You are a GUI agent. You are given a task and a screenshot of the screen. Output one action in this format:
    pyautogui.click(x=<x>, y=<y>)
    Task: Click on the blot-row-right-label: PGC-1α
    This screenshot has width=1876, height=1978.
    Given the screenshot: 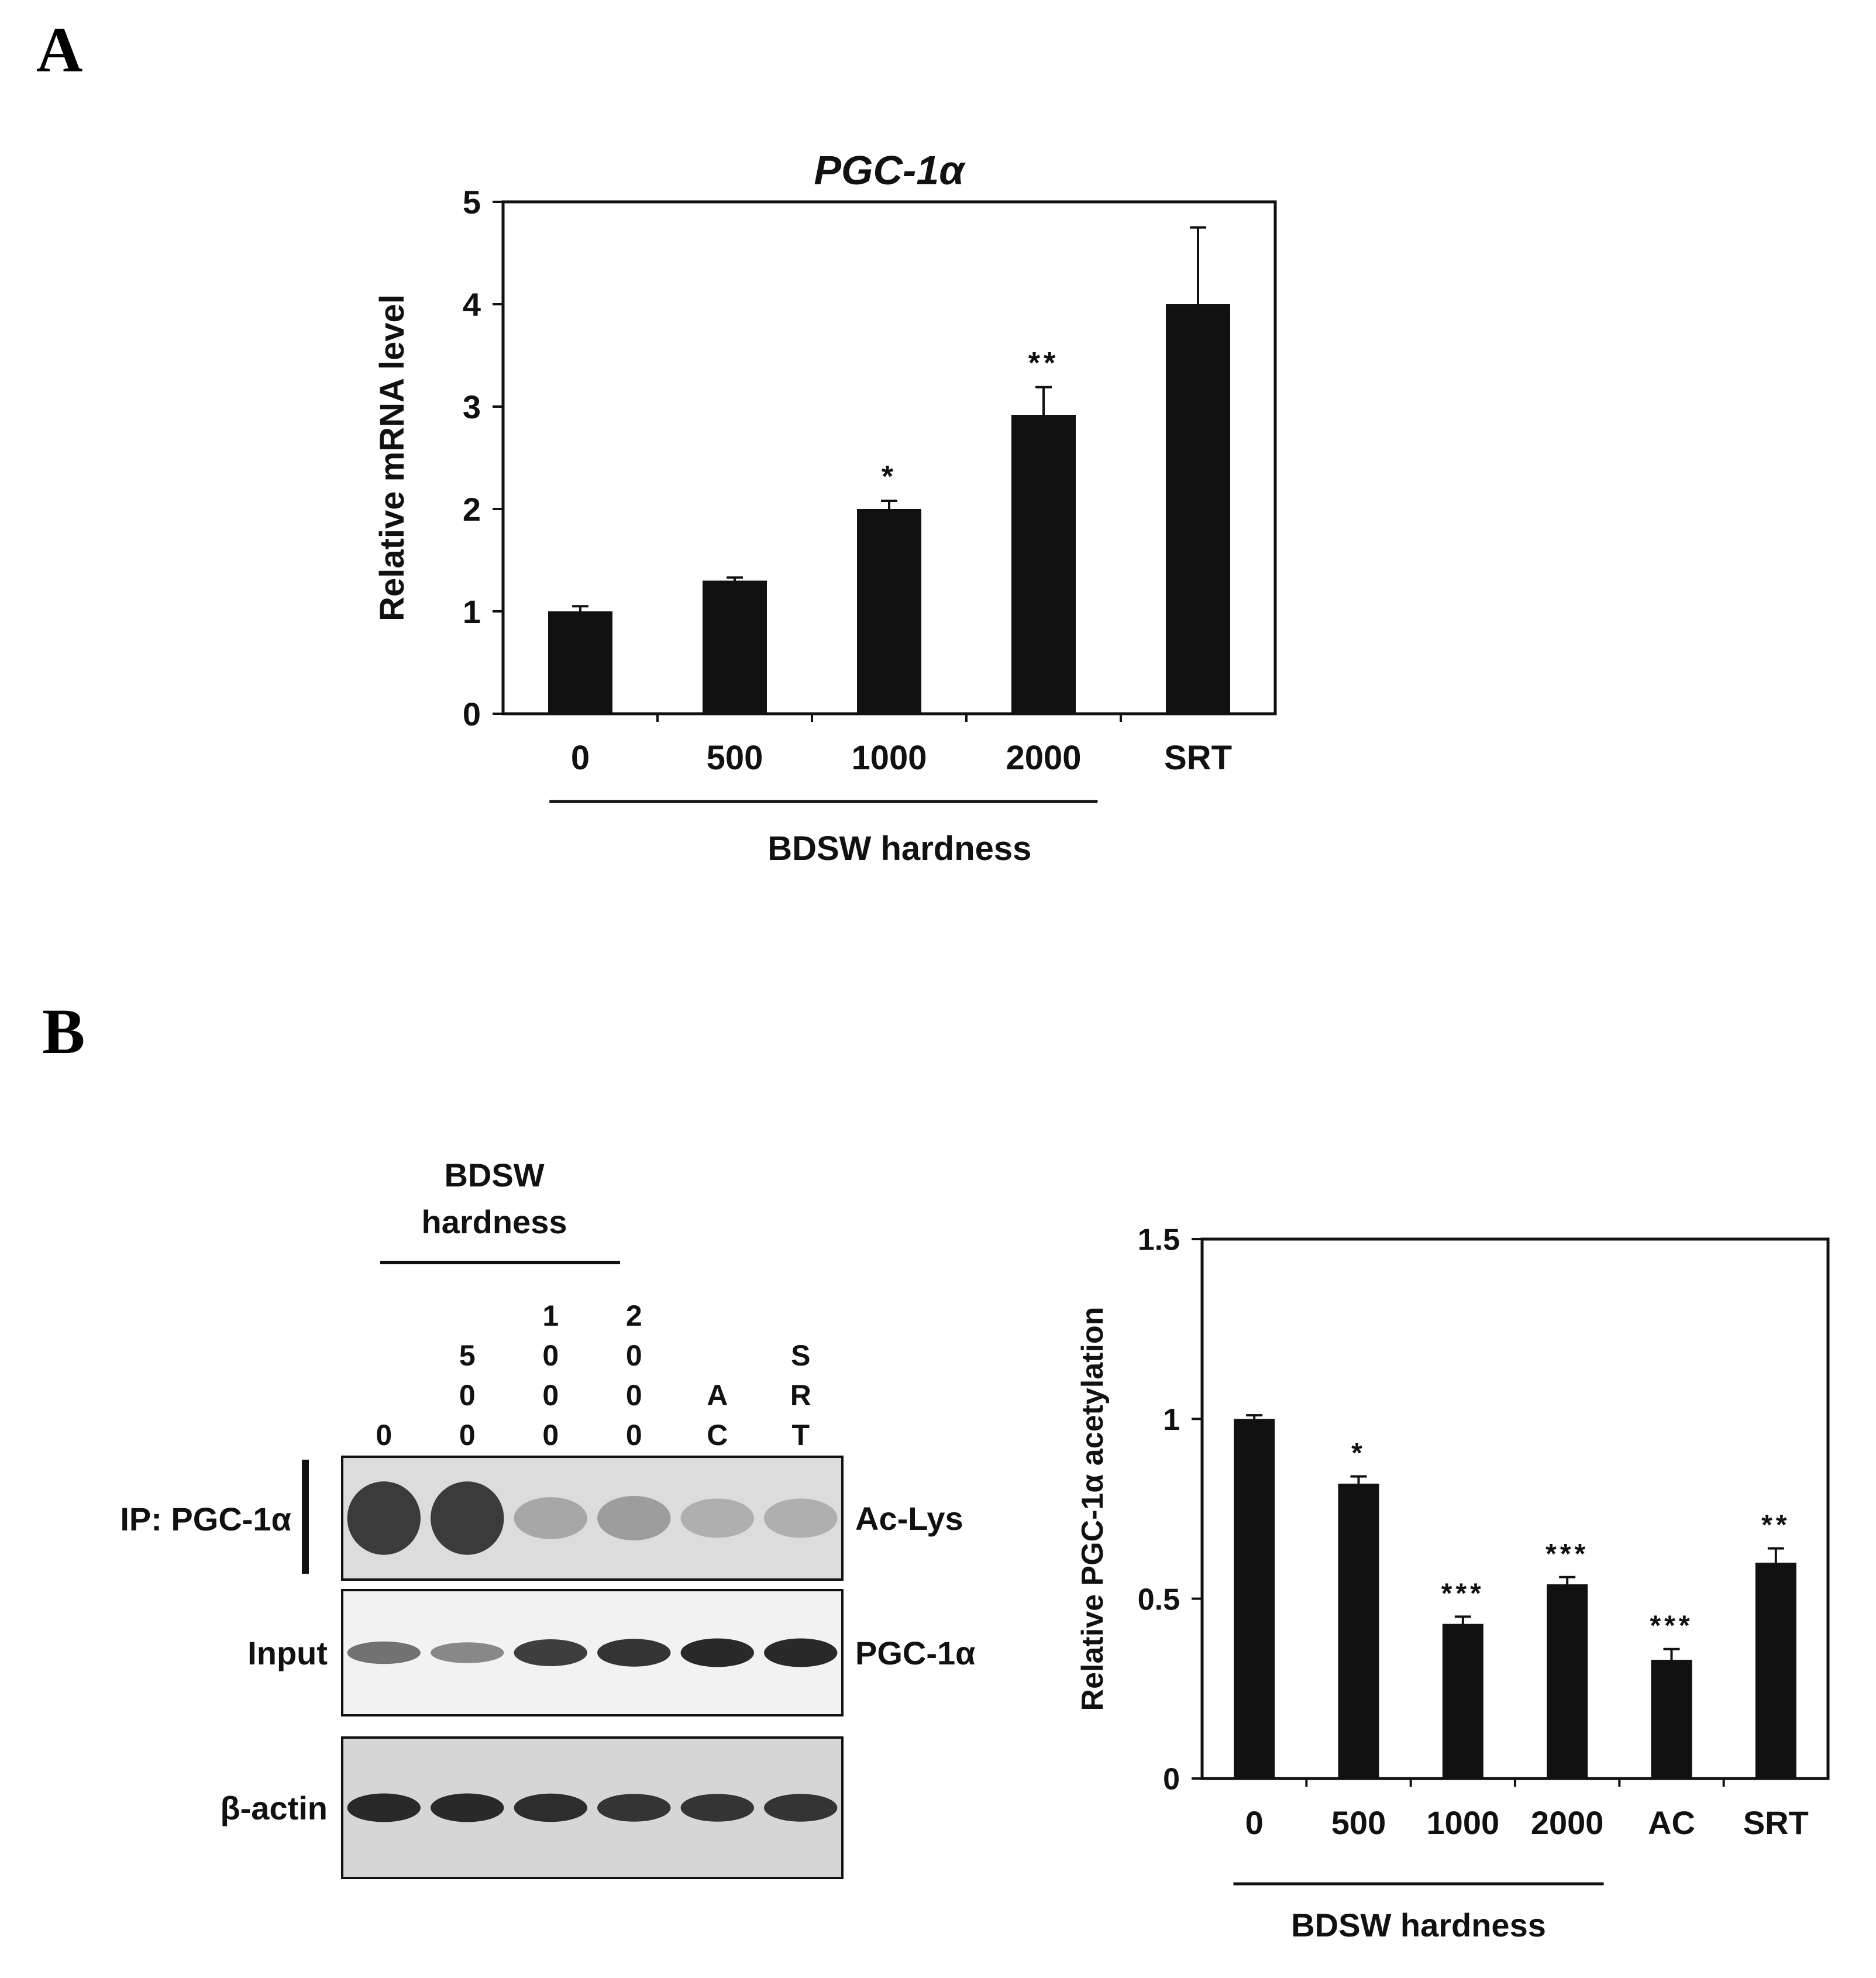 What is the action you would take?
    pyautogui.click(x=915, y=1653)
    